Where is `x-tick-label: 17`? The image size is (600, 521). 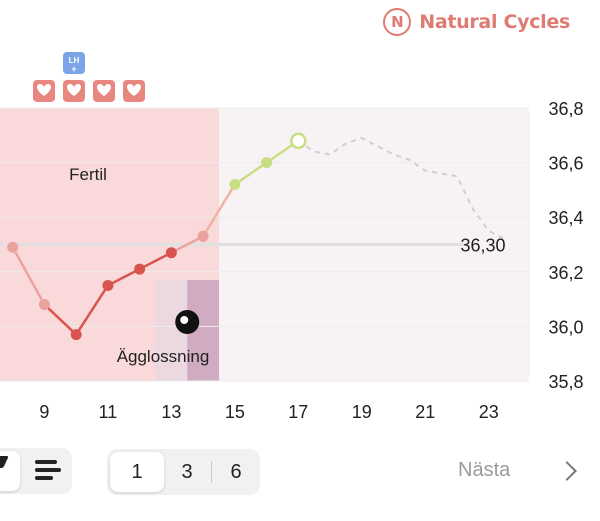 x-tick-label: 17 is located at coordinates (298, 412).